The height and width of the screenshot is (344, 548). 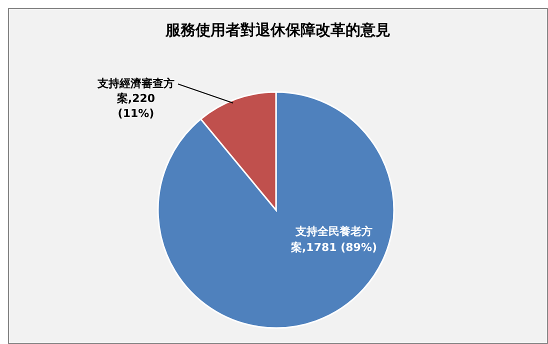 What do you see at coordinates (135, 98) in the screenshot?
I see `slice-label: 支持經濟審查方案,220 (11%)` at bounding box center [135, 98].